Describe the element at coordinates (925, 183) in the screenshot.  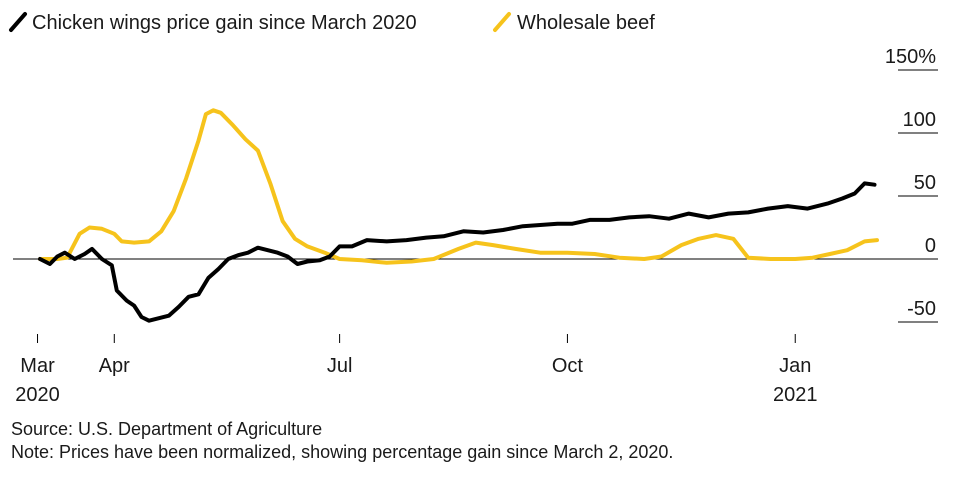
I see `y-tick-label-2: 50` at that location.